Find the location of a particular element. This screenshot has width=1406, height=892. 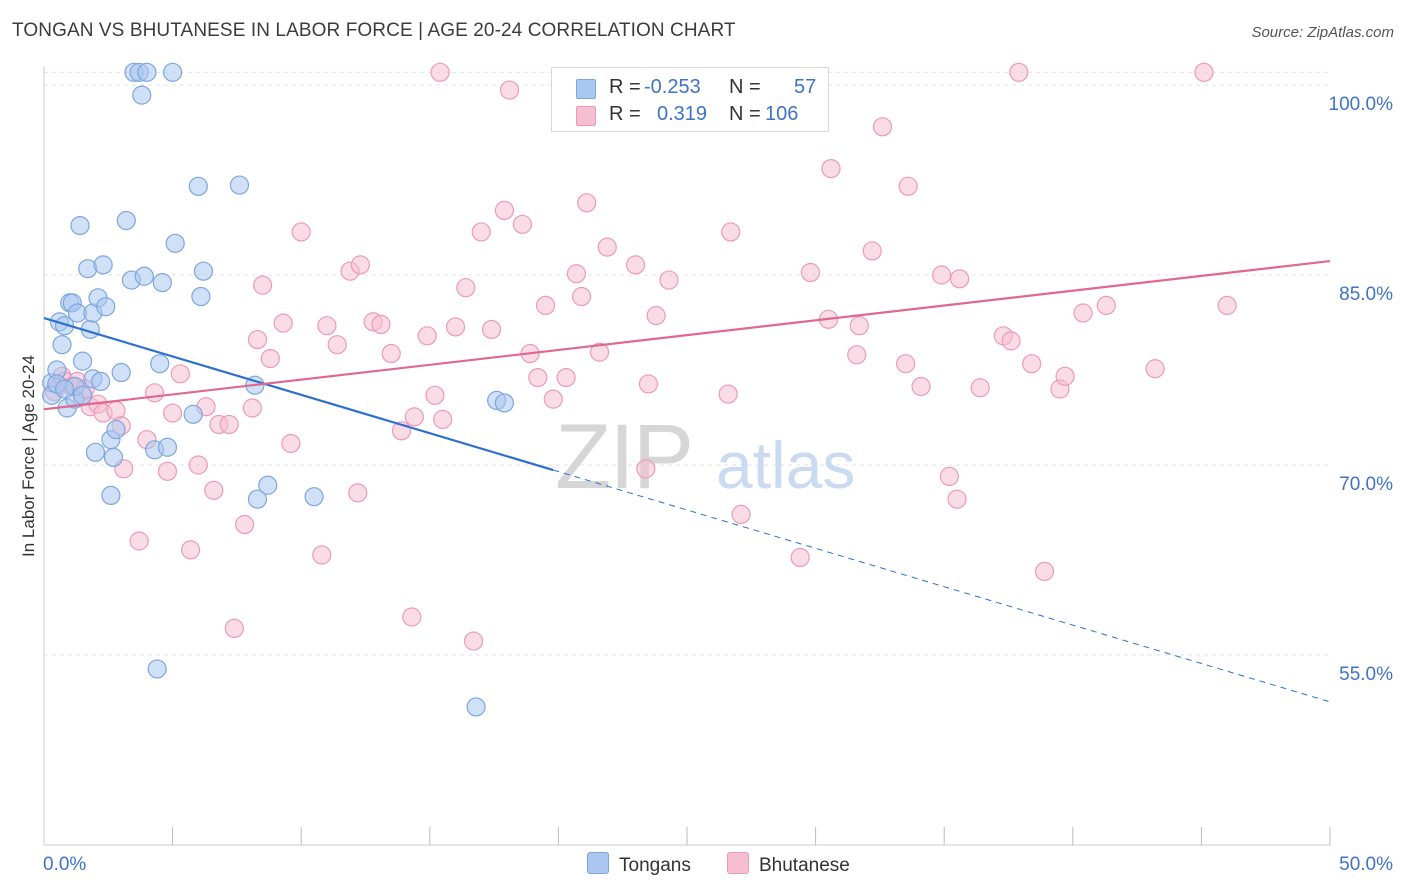

legend-r-value: -0.253 is located at coordinates (672, 87).